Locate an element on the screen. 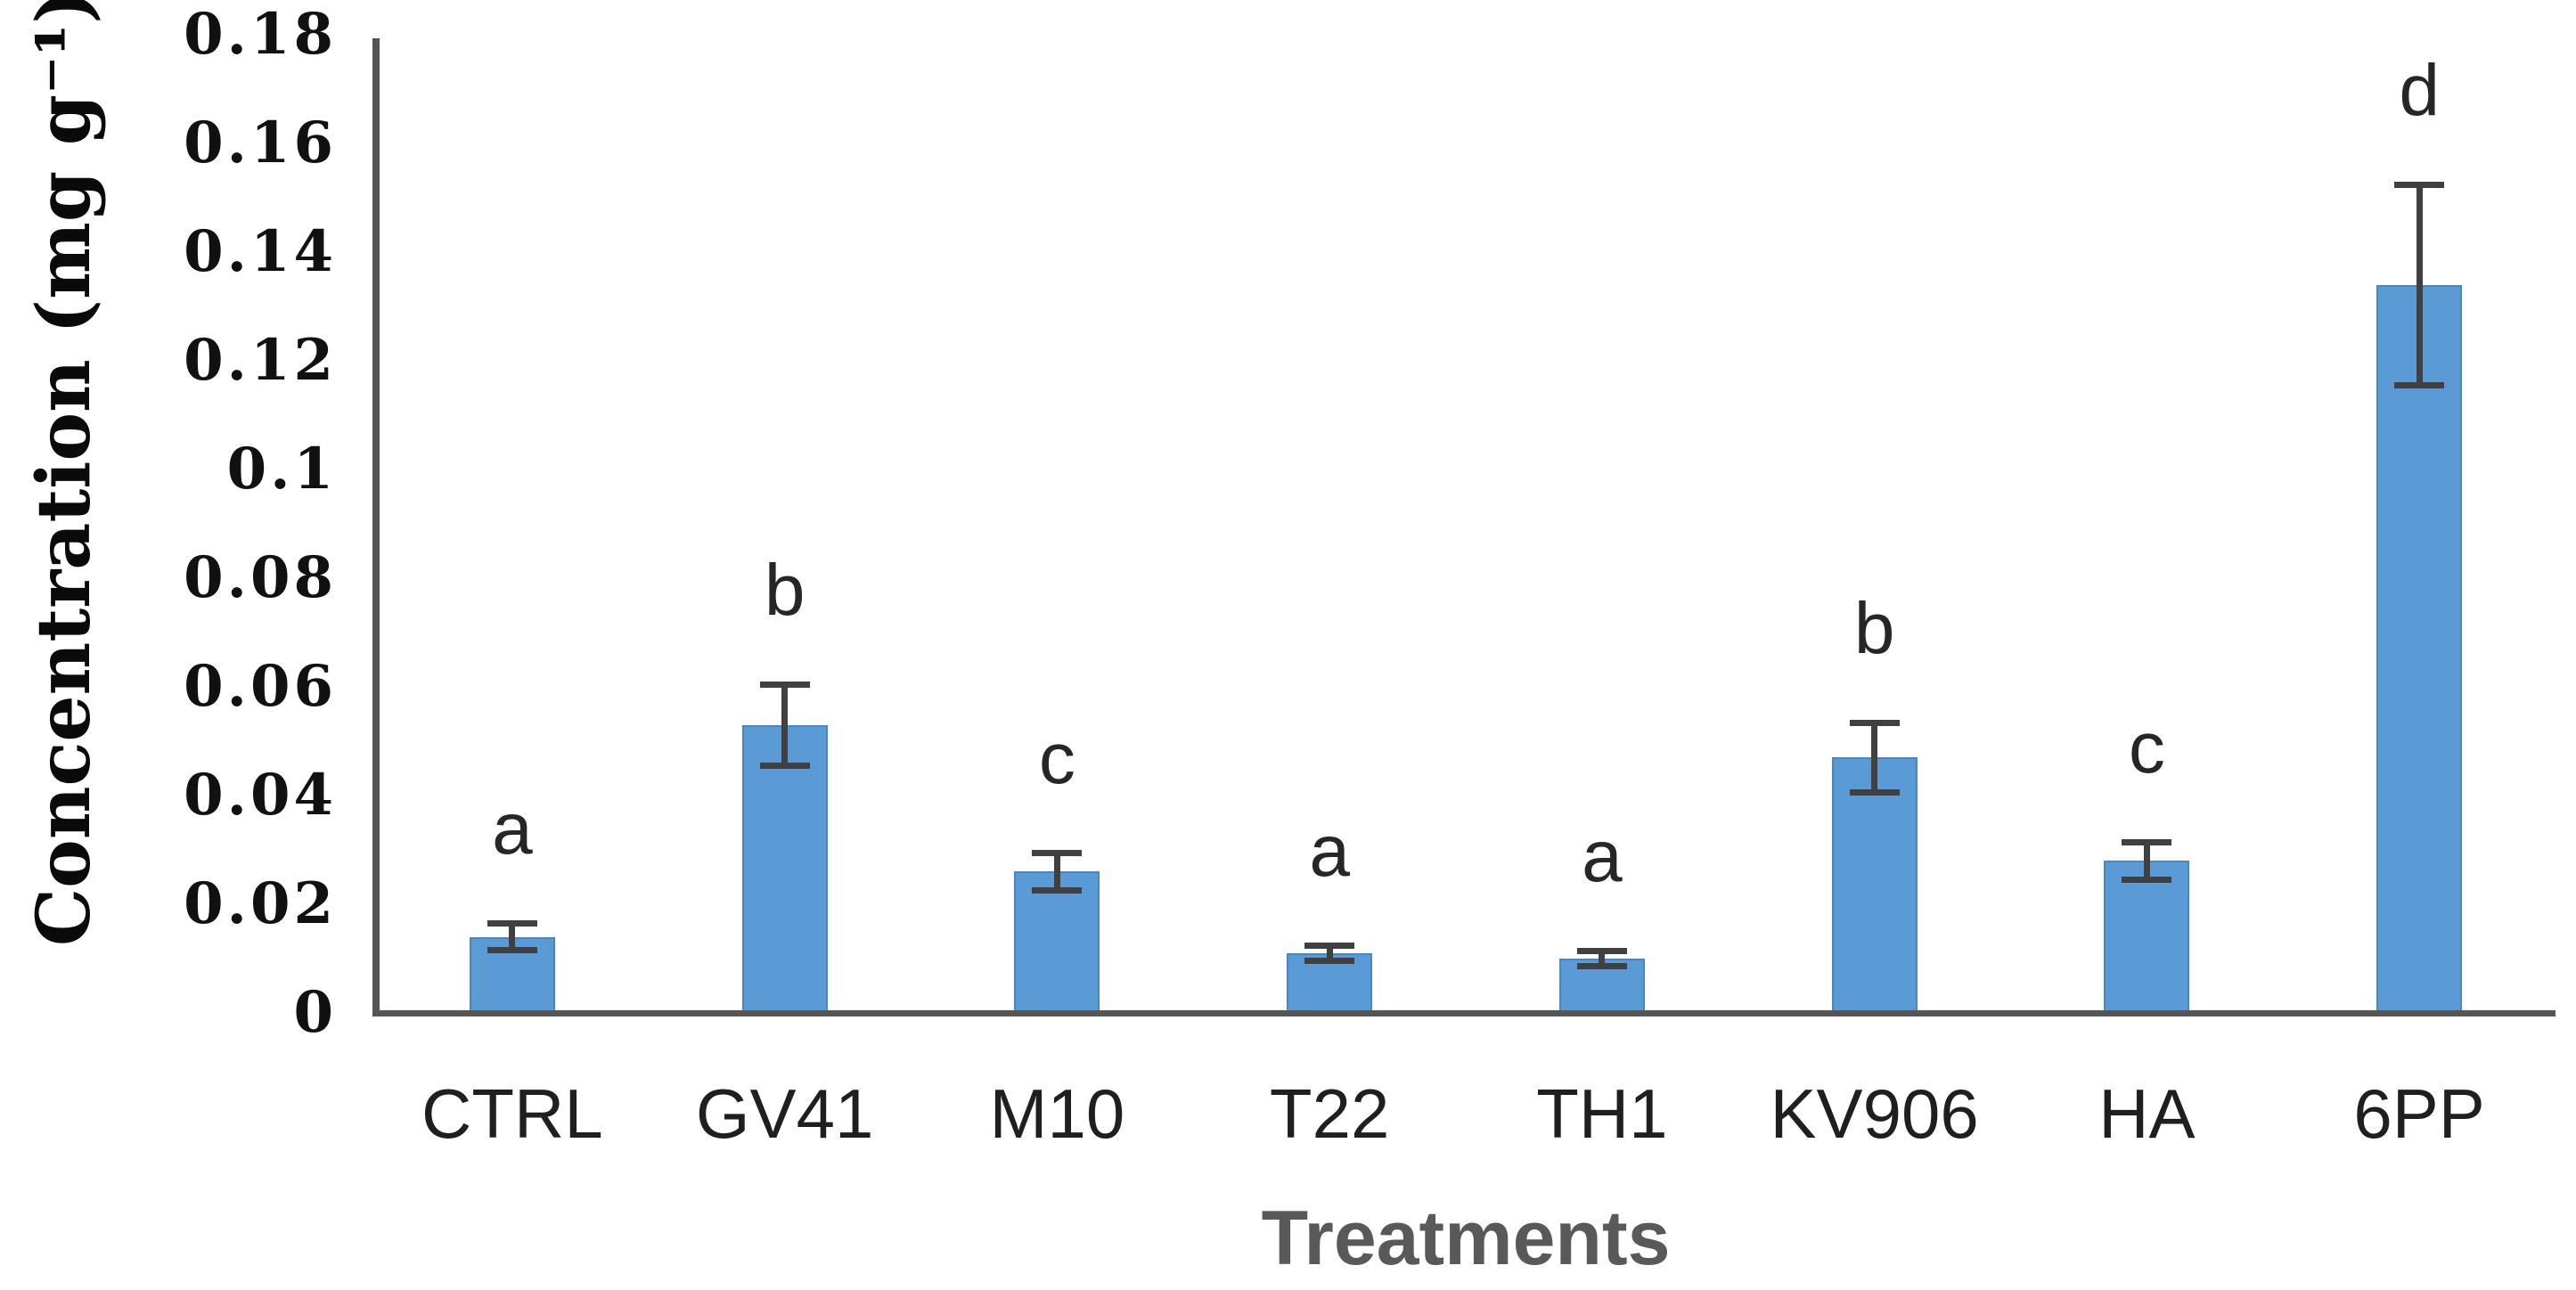 The width and height of the screenshot is (2576, 1290). y-tick-label: 0.04 is located at coordinates (260, 796).